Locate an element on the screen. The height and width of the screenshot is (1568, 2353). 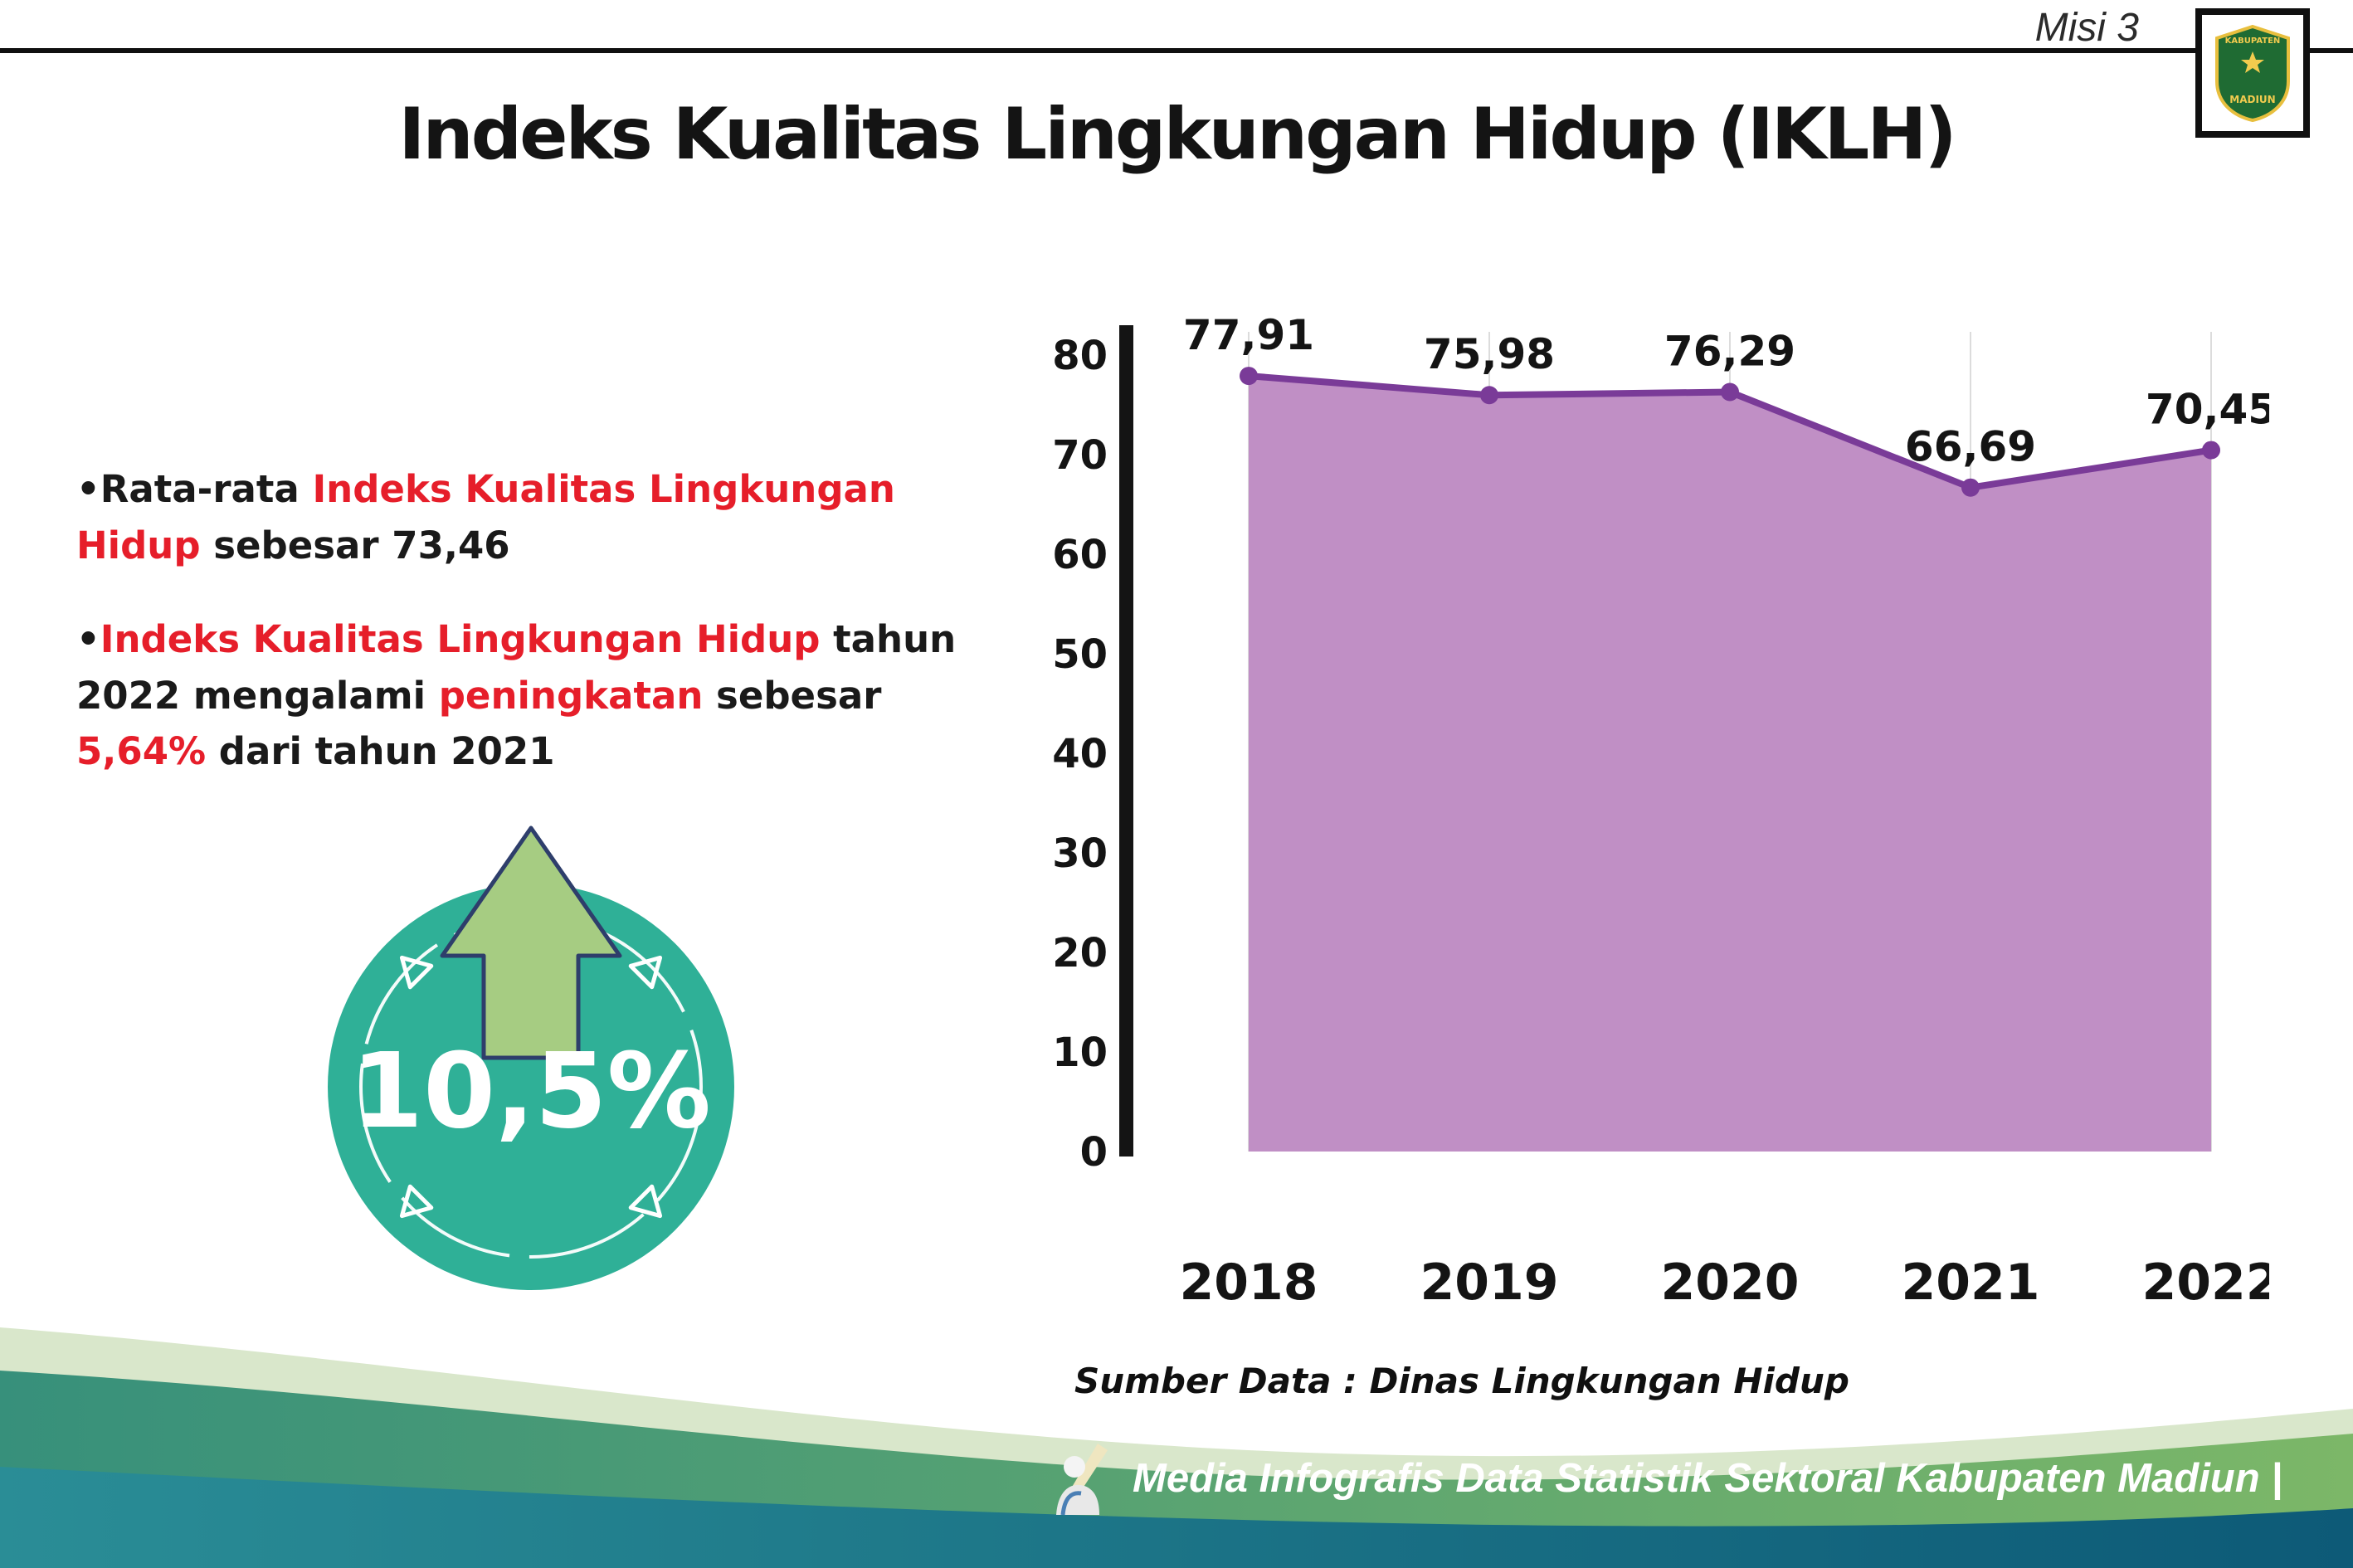
logo-crest-icon: KABUPATEN MADIUN is located at coordinates (2252, 73).